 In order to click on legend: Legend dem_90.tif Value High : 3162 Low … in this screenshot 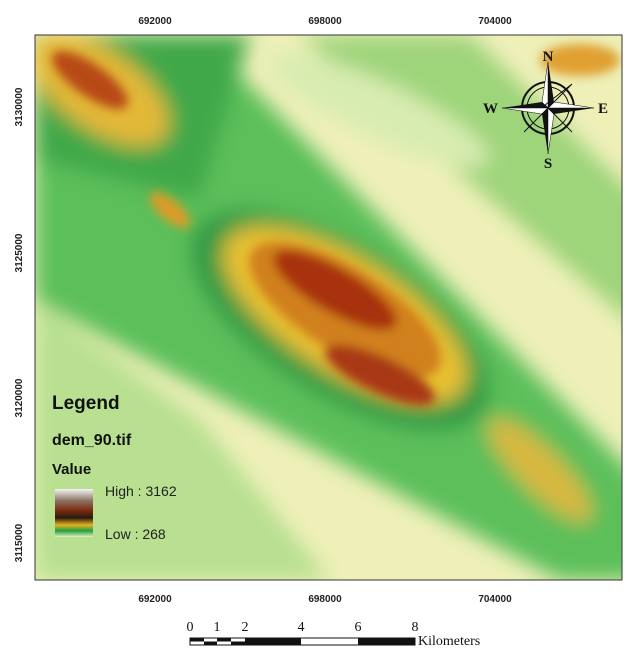, I will do `click(114, 467)`.